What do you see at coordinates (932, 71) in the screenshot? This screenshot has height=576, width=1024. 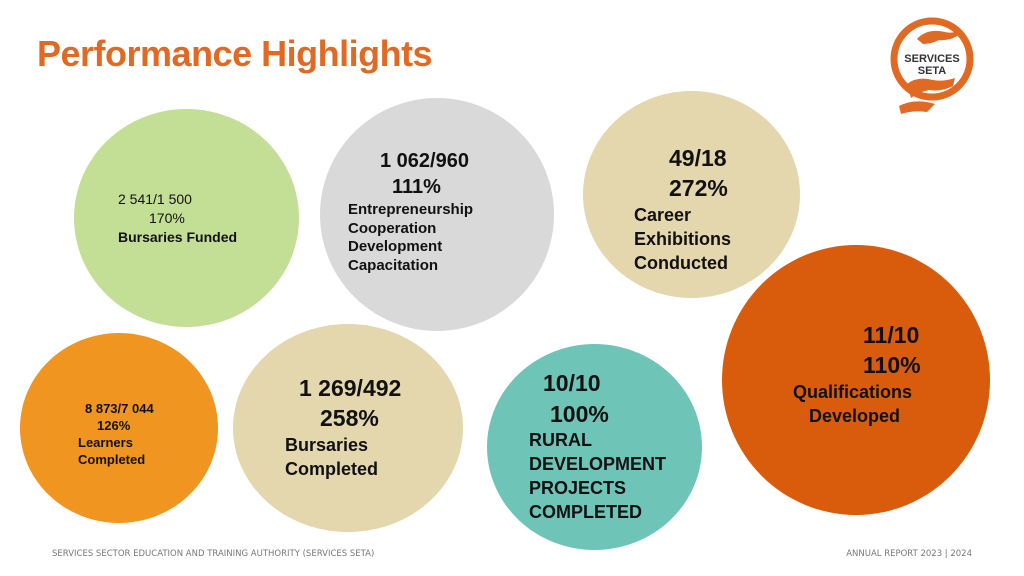 I see `logo-text-seta: SETA` at bounding box center [932, 71].